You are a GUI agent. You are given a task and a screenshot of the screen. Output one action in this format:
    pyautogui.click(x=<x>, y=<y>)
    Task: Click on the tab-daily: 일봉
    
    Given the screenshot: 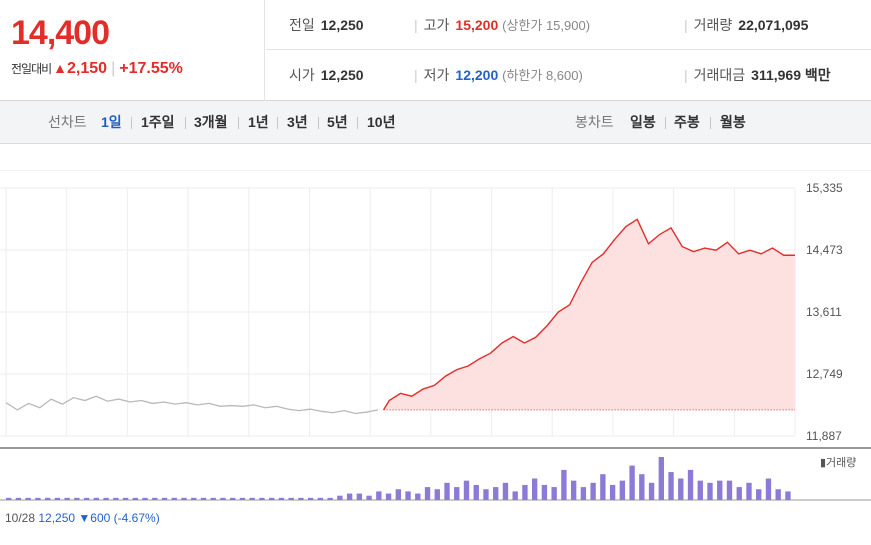 What is the action you would take?
    pyautogui.click(x=643, y=122)
    